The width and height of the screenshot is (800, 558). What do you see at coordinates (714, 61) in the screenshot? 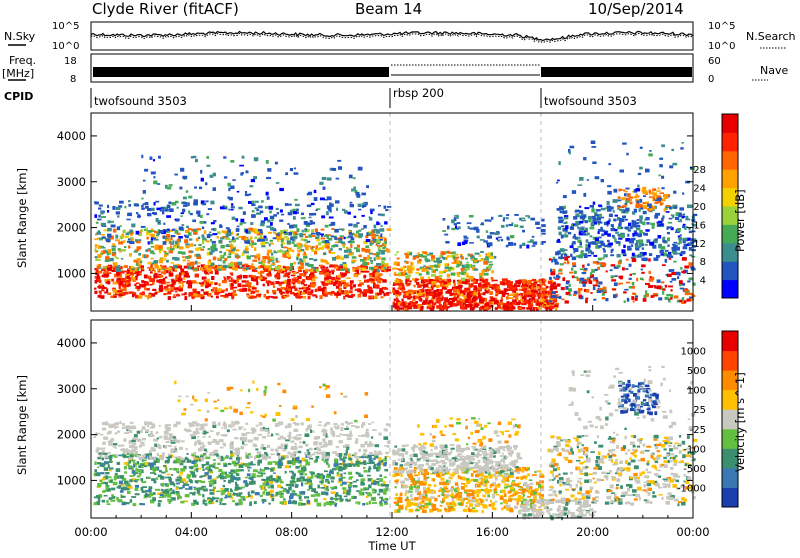
I see `nave-tick-high: 60` at bounding box center [714, 61].